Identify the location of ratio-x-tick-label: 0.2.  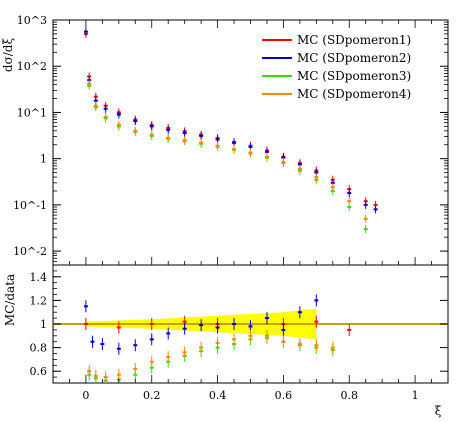
(152, 395).